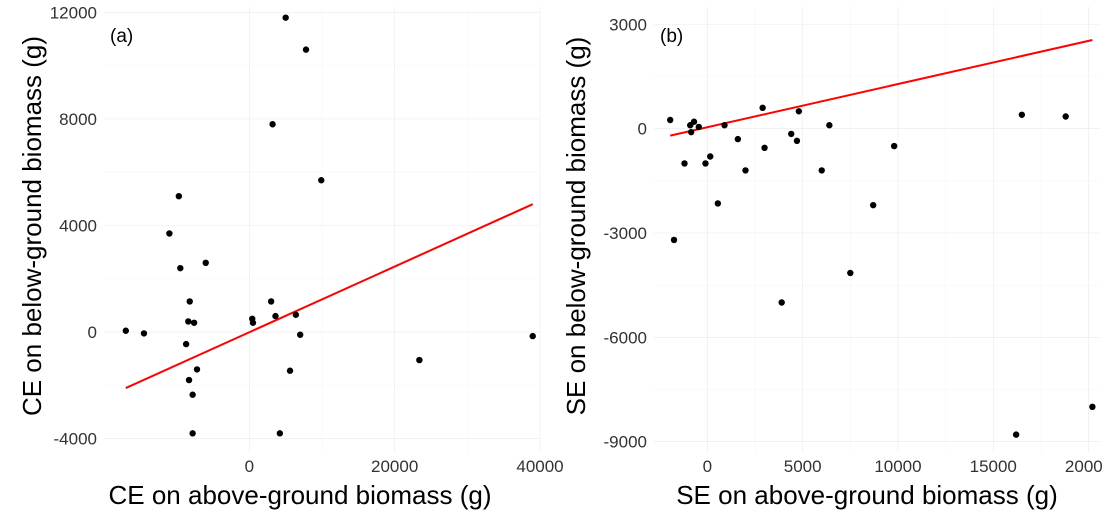 The image size is (1103, 515). Describe the element at coordinates (642, 129) in the screenshot. I see `y-tick-label-b: 0` at that location.